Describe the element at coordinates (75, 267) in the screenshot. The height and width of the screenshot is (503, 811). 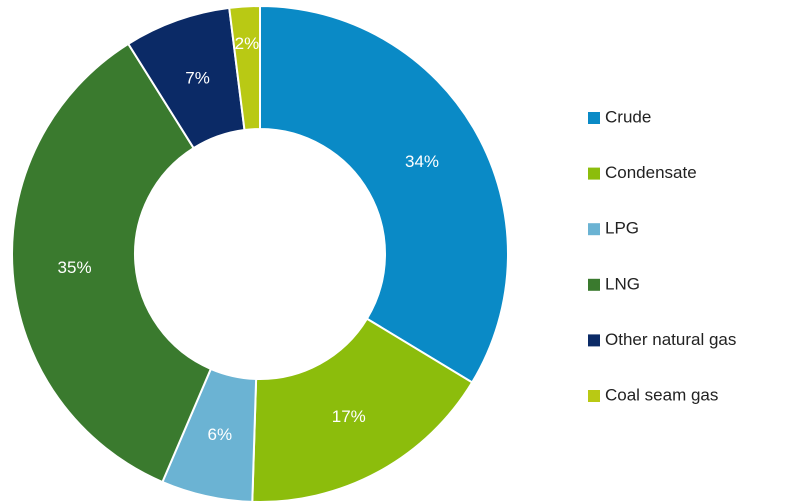
I see `slice-label: 35%` at that location.